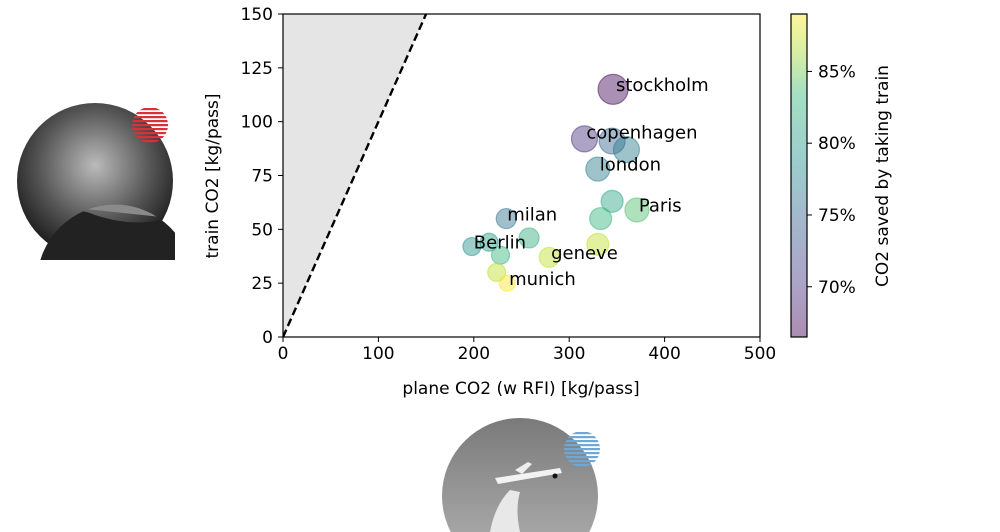 The width and height of the screenshot is (1000, 532). What do you see at coordinates (150, 125) in the screenshot?
I see `red-accent-circle` at bounding box center [150, 125].